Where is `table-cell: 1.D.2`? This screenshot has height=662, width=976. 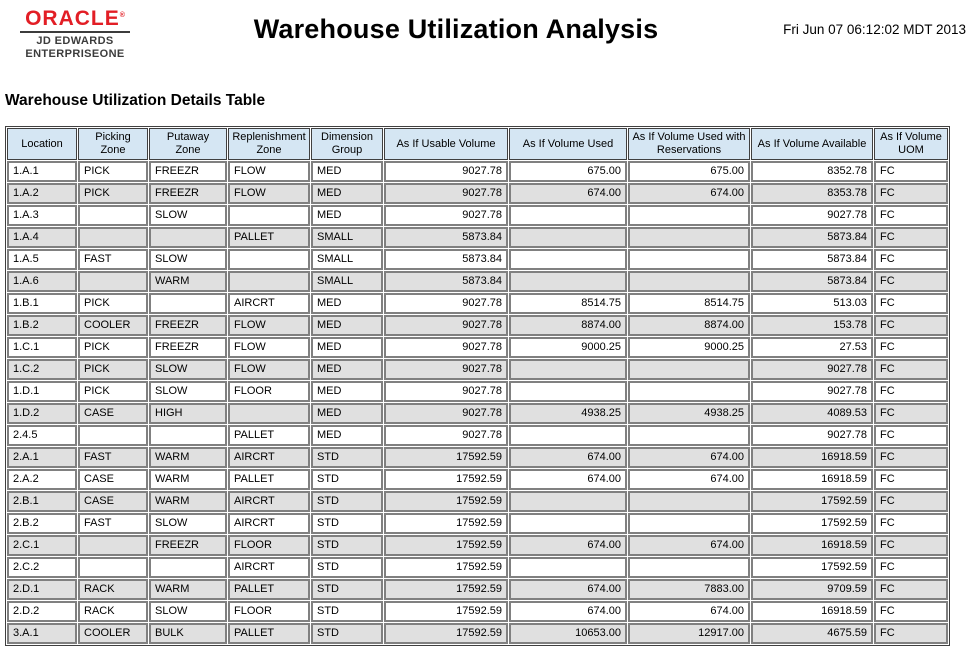 table-cell: 1.D.2 is located at coordinates (42, 413).